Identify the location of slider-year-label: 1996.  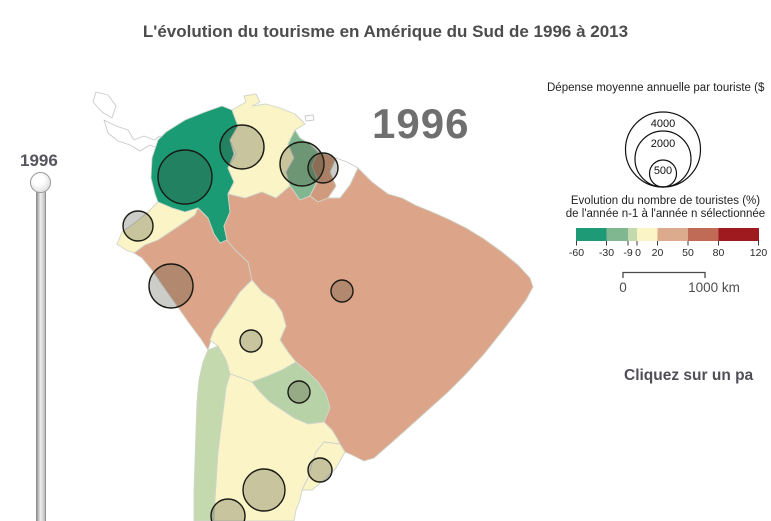
(39, 160).